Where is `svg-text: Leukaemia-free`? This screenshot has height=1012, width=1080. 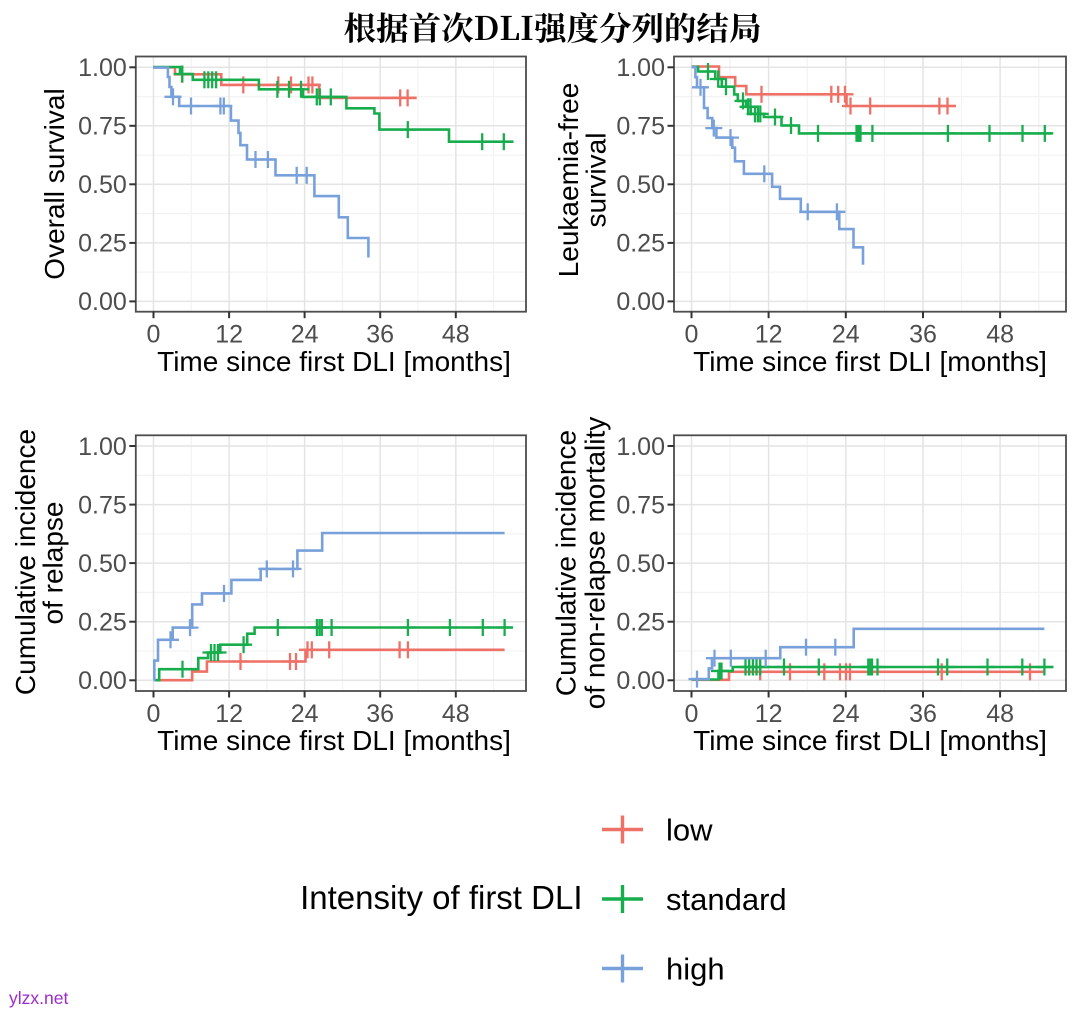
svg-text: Leukaemia-free is located at coordinates (568, 180).